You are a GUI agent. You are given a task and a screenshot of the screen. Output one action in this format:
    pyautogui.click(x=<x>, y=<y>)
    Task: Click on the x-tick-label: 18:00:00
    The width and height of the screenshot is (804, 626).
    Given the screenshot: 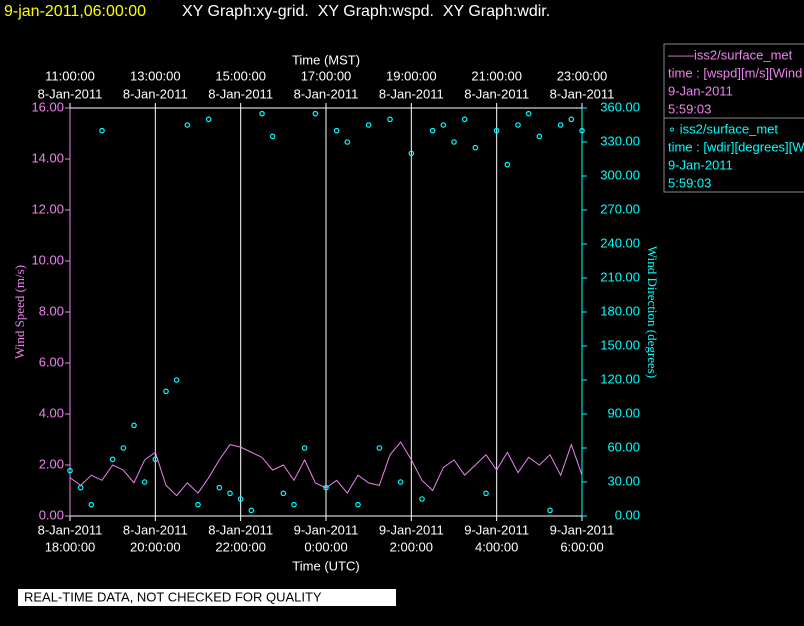 What is the action you would take?
    pyautogui.click(x=70, y=546)
    